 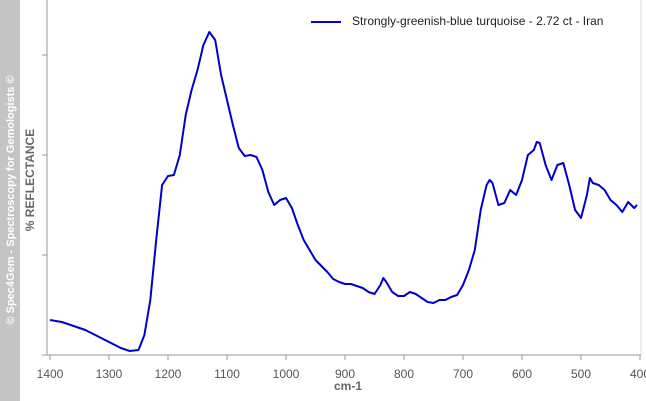 I want to click on x-tick-label: 900, so click(x=345, y=374).